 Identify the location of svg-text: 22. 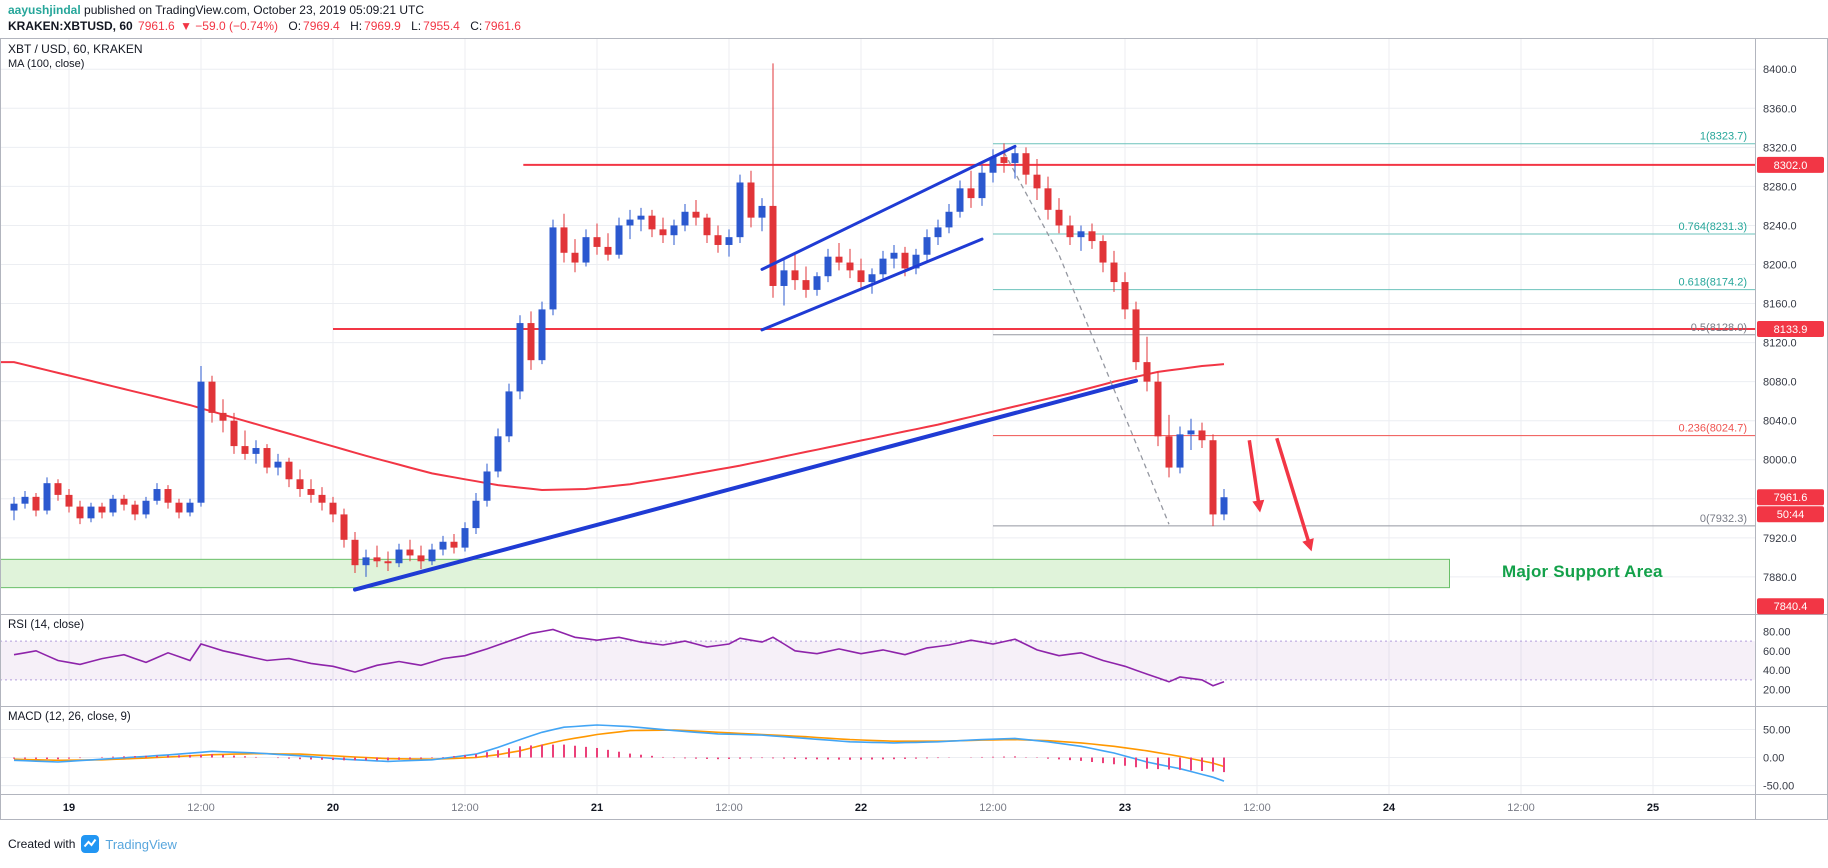
(861, 808).